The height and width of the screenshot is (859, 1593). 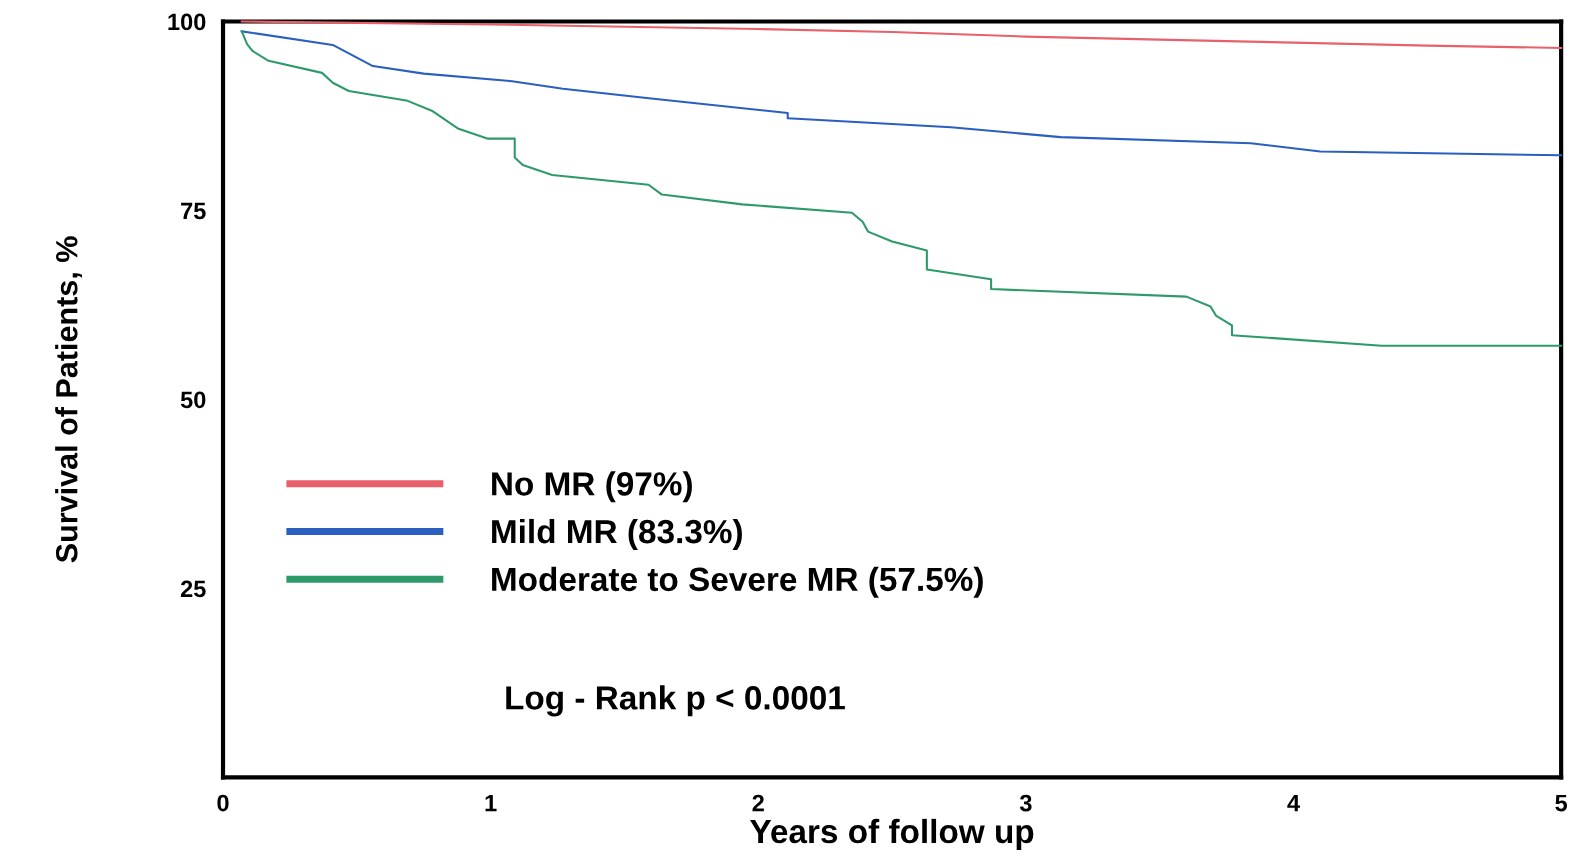 What do you see at coordinates (1561, 803) in the screenshot?
I see `x-tick-label: 5` at bounding box center [1561, 803].